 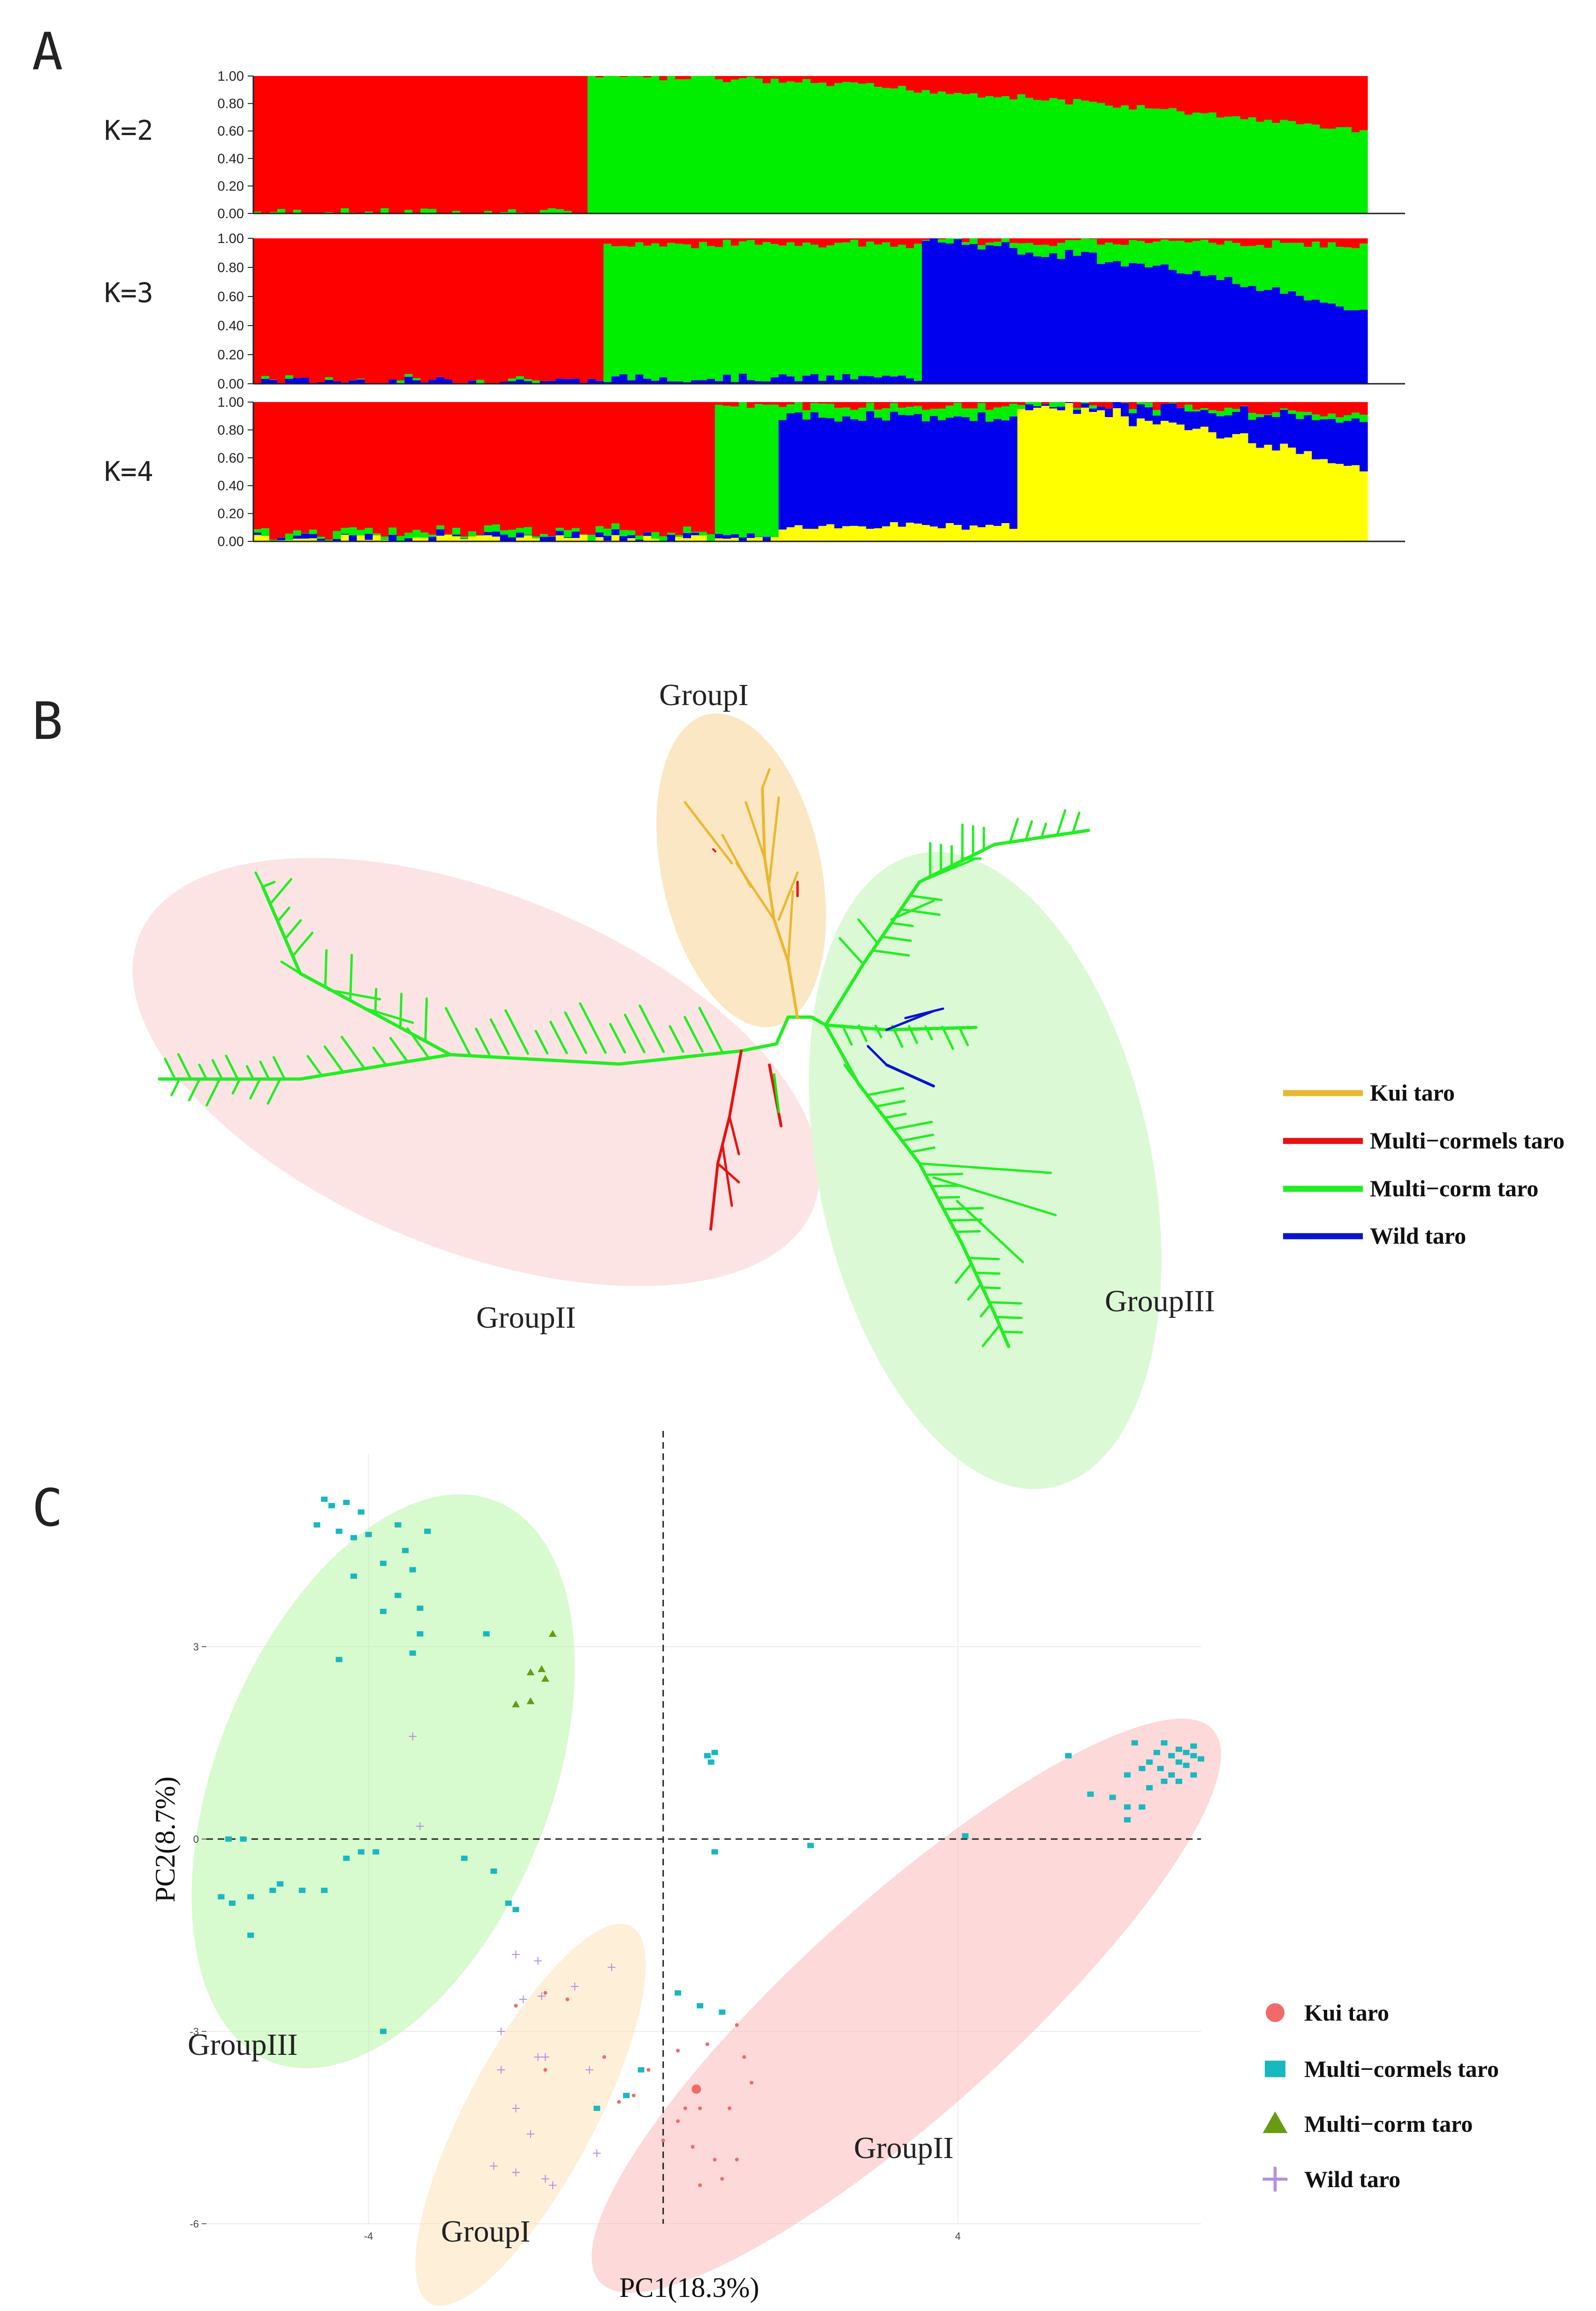 What do you see at coordinates (754, 145) in the screenshot?
I see `structure-plot-k2: K=2 0.00 0.20 0.40 0.60 0.80 1.00` at bounding box center [754, 145].